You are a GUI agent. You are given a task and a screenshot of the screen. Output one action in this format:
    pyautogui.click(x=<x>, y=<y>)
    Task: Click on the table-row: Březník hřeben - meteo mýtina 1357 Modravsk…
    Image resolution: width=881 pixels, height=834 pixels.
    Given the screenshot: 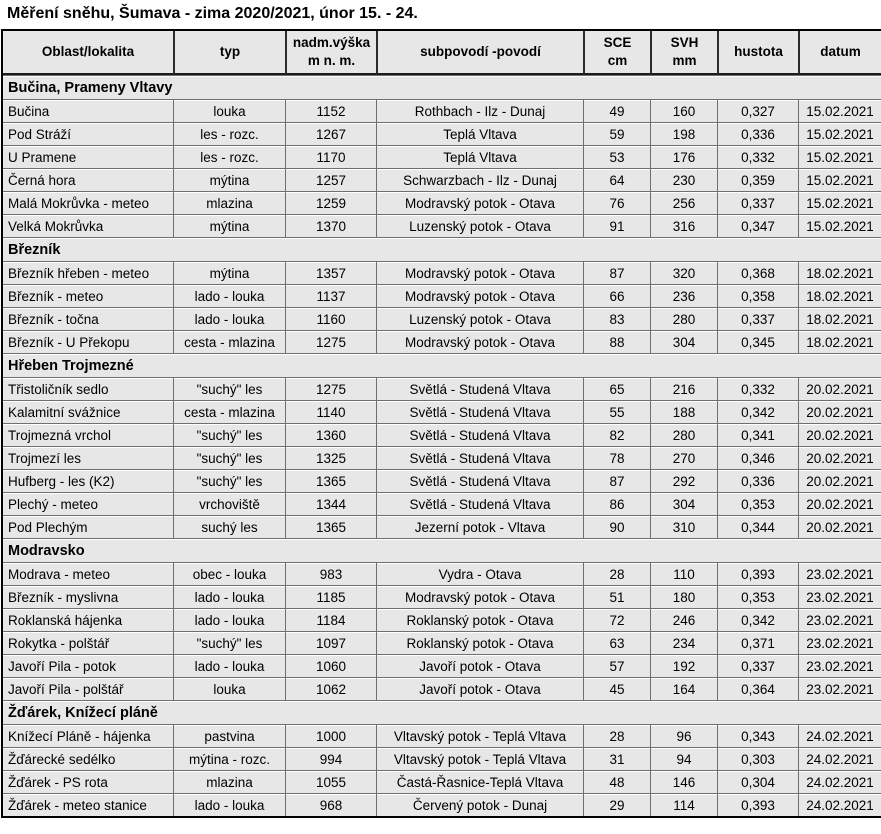 What is the action you would take?
    pyautogui.click(x=442, y=272)
    